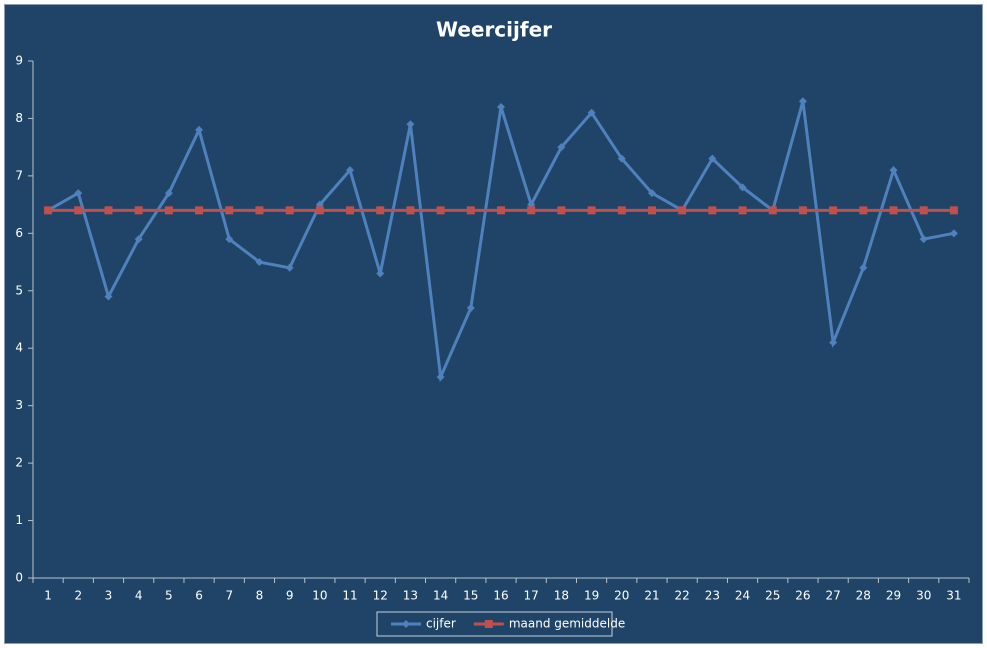  What do you see at coordinates (567, 624) in the screenshot?
I see `legend-label: maand gemiddelde` at bounding box center [567, 624].